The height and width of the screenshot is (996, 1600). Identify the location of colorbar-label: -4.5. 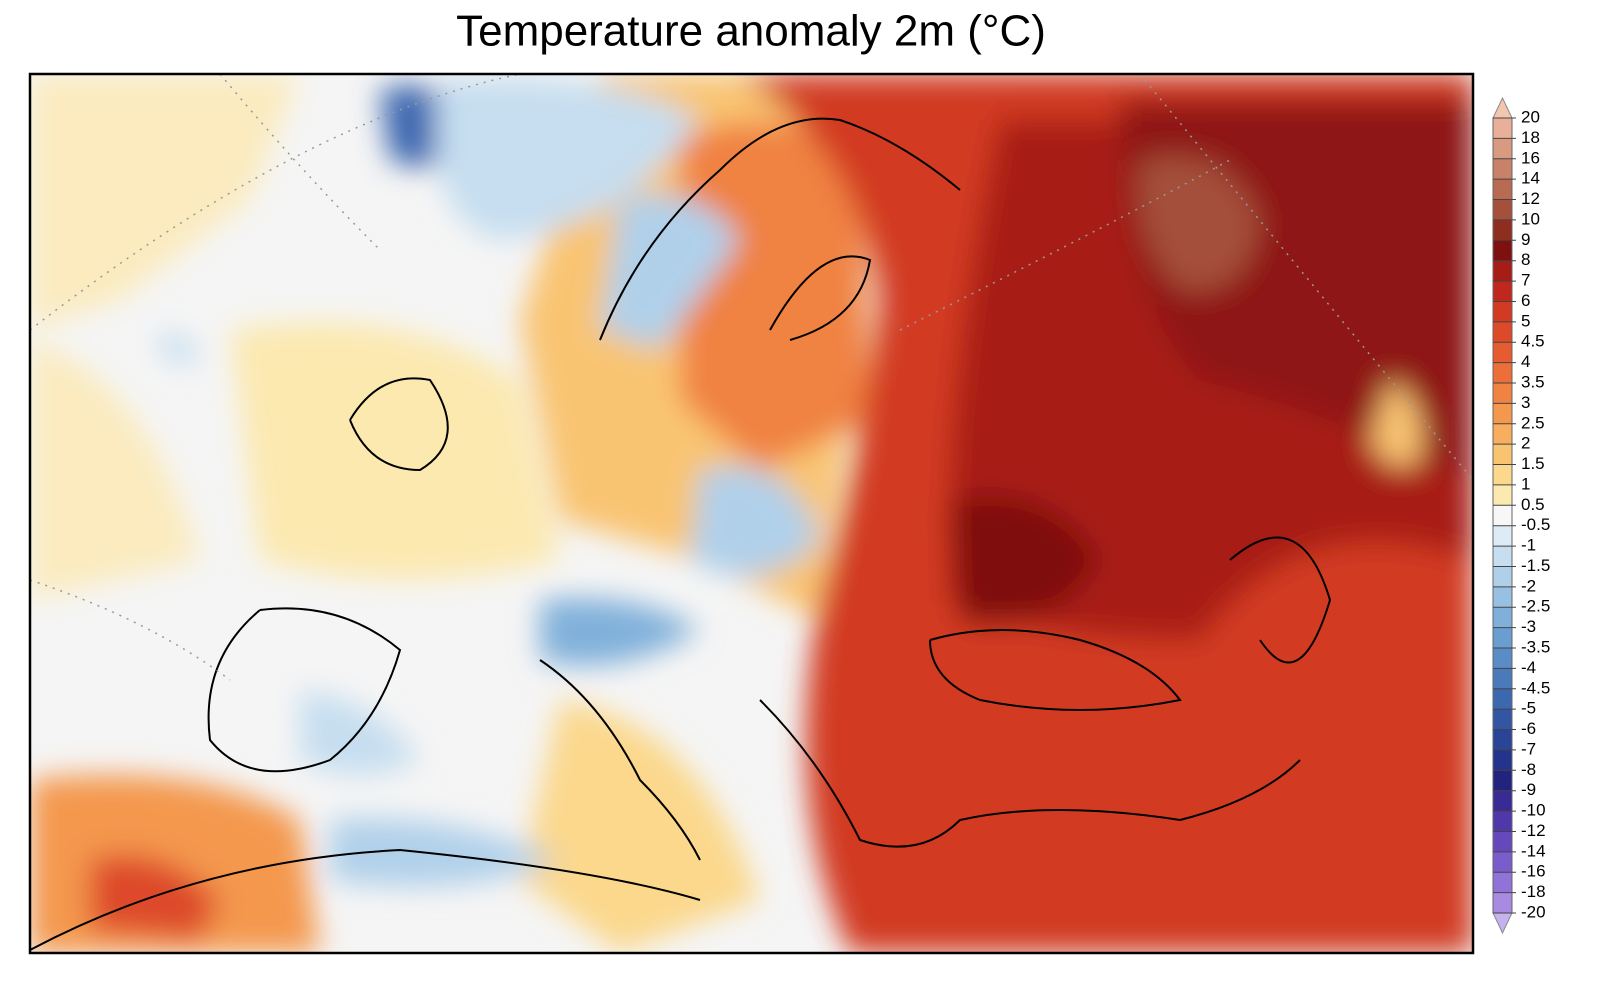
(1535, 687).